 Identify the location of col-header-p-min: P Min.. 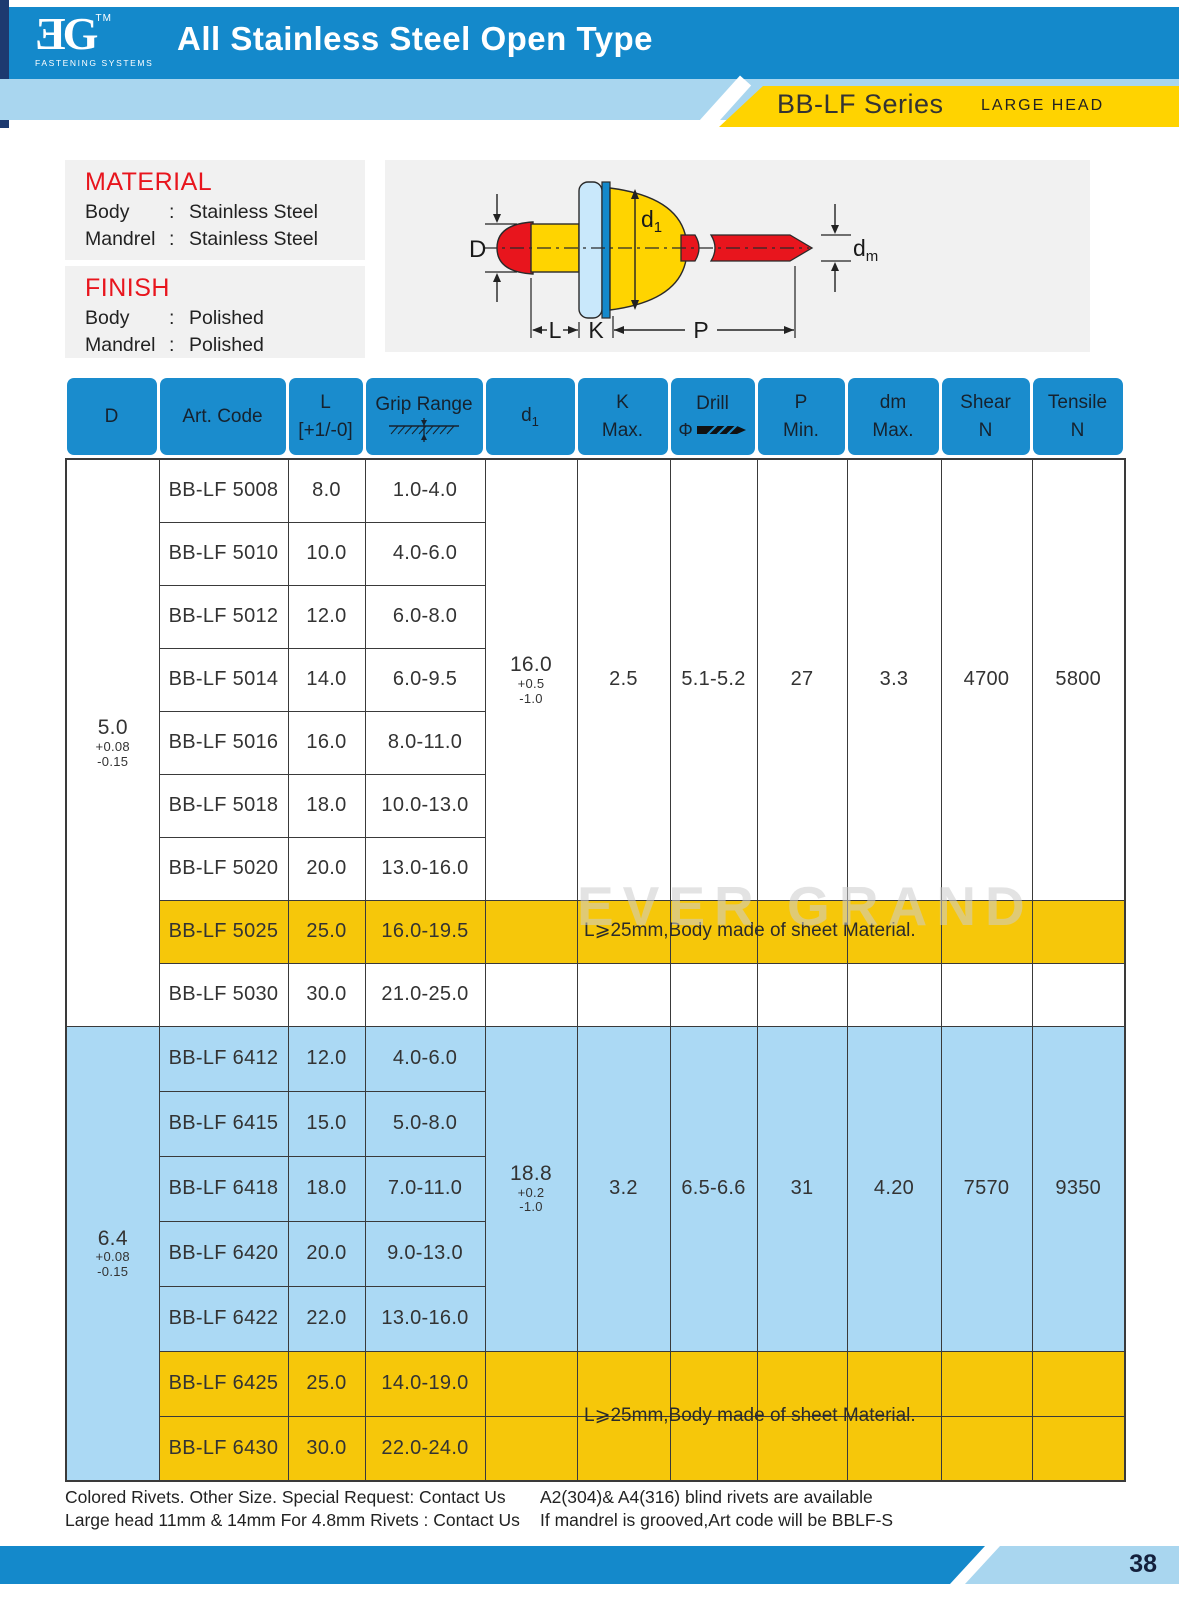
(801, 416).